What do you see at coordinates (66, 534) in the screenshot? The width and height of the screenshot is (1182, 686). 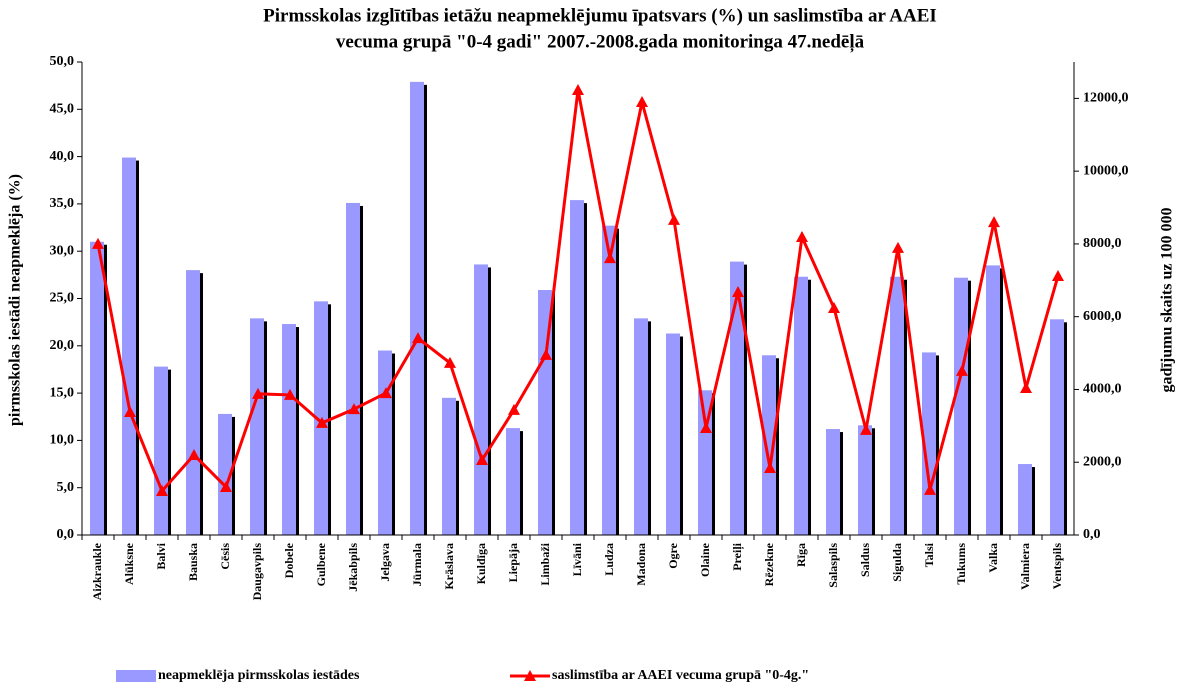 I see `y-tick-label: 0,0` at bounding box center [66, 534].